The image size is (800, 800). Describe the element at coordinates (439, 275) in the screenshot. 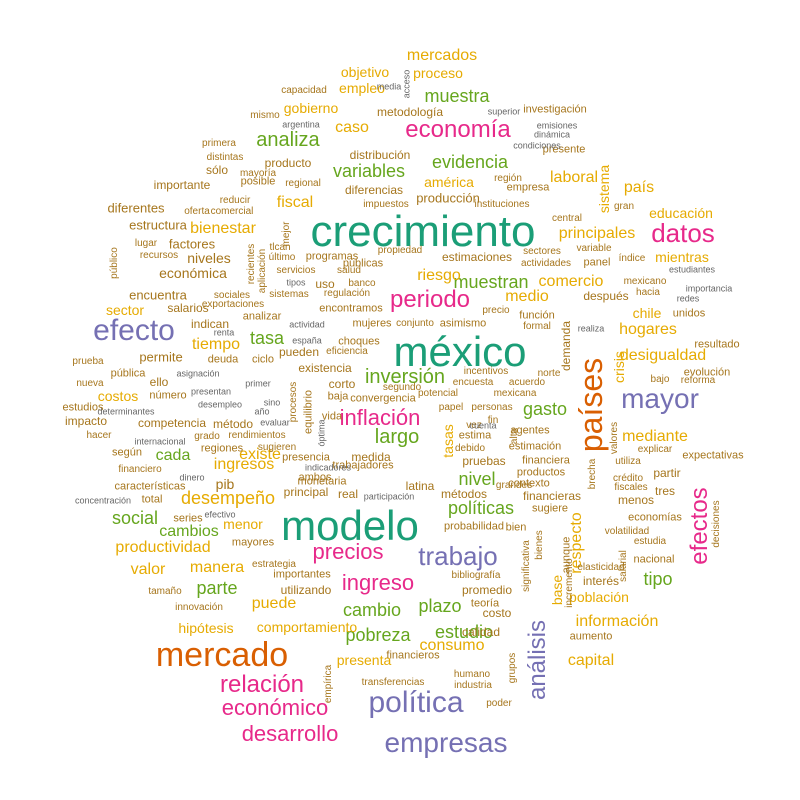

I see `cloud-word: riesgo` at that location.